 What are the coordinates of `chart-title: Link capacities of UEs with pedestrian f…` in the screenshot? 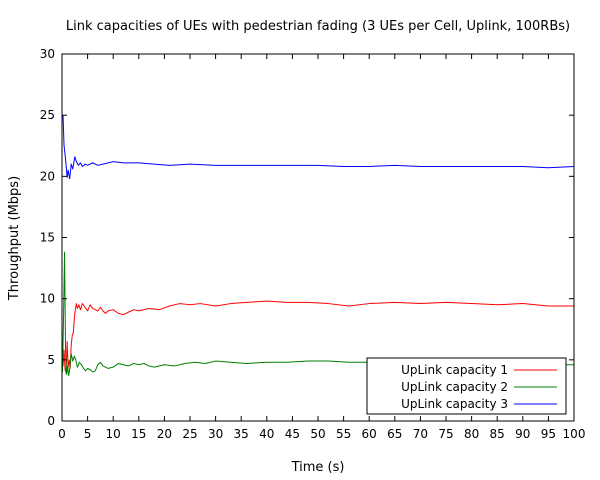 It's located at (318, 26).